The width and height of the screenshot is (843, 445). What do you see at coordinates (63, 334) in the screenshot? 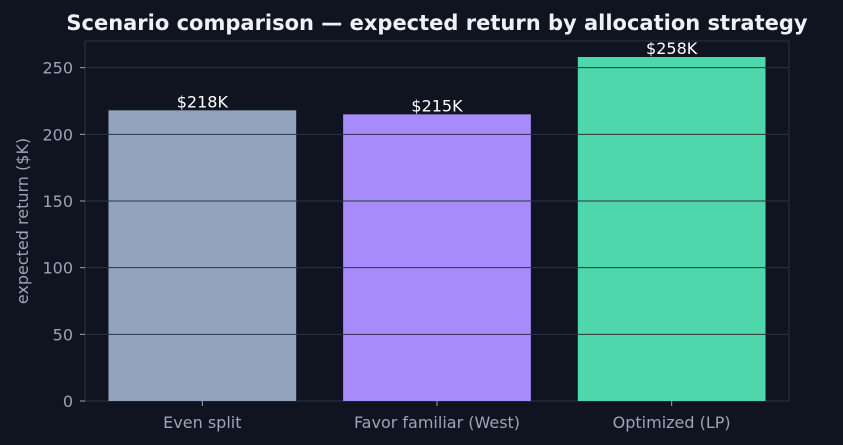
I see `y-tick-label-1: 50` at bounding box center [63, 334].